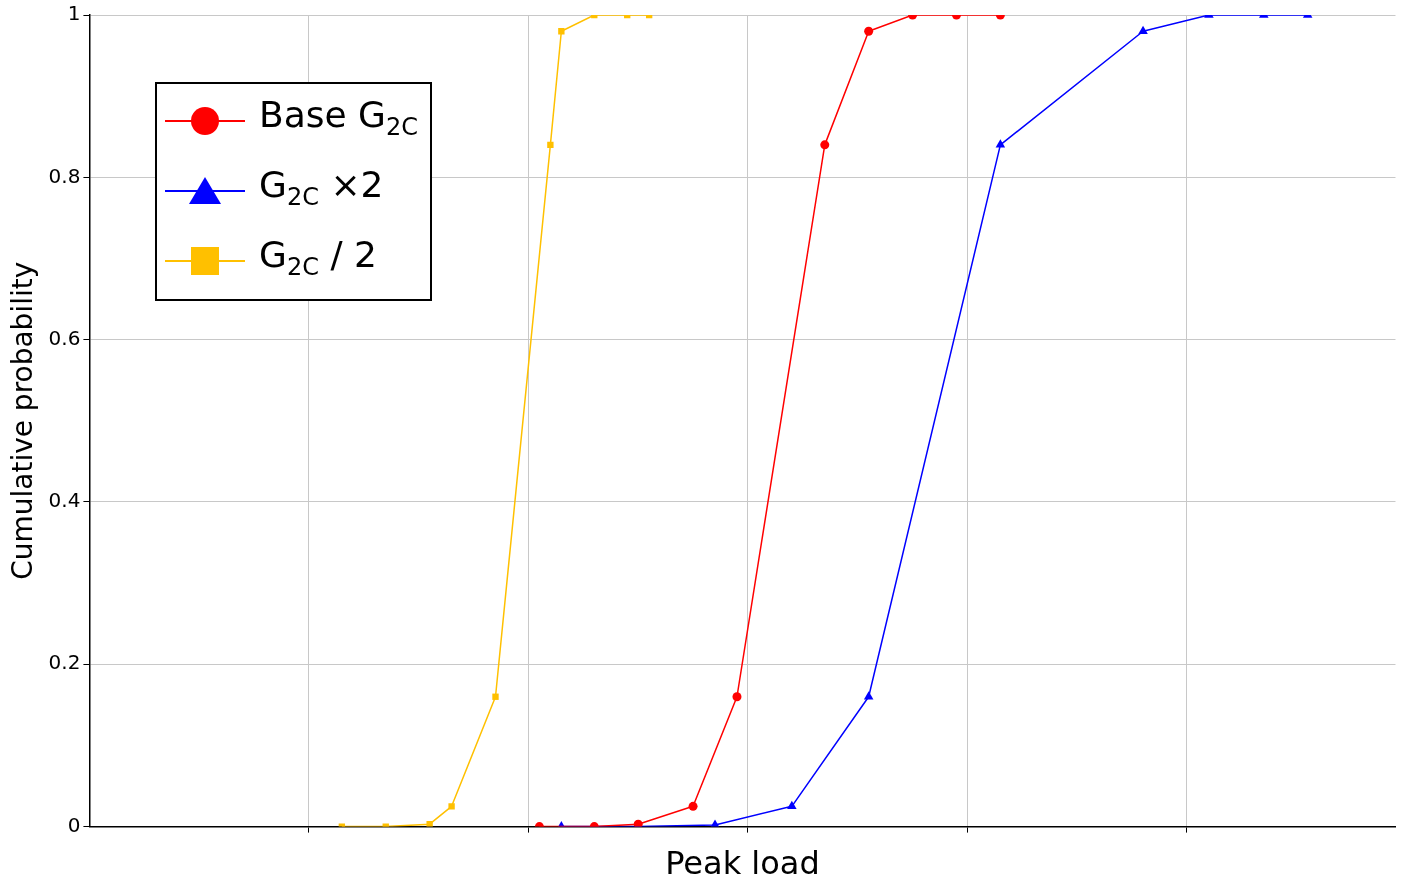 Image resolution: width=1401 pixels, height=889 pixels. I want to click on legend-label: G$_{2C}$ / 2, so click(318, 258).